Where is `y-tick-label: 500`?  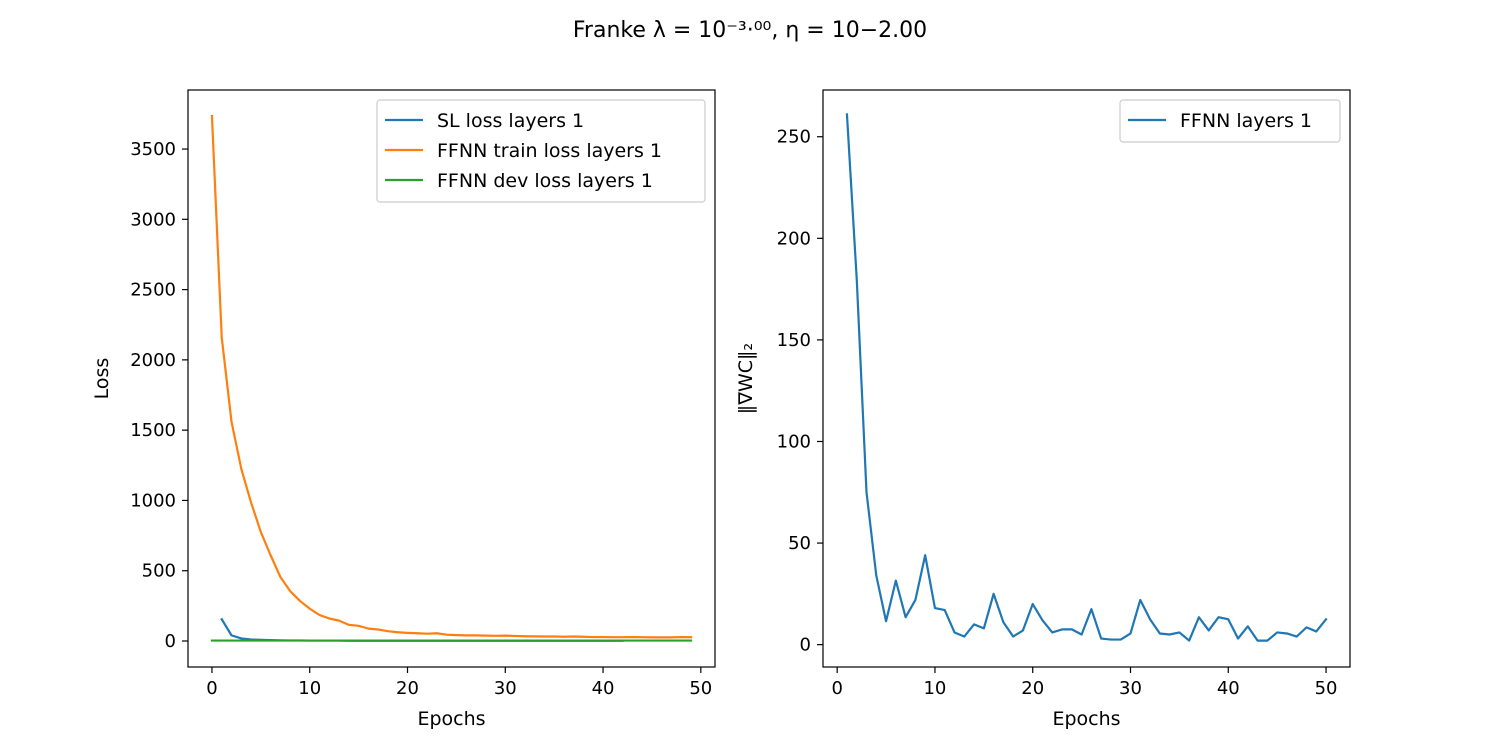
y-tick-label: 500 is located at coordinates (159, 571).